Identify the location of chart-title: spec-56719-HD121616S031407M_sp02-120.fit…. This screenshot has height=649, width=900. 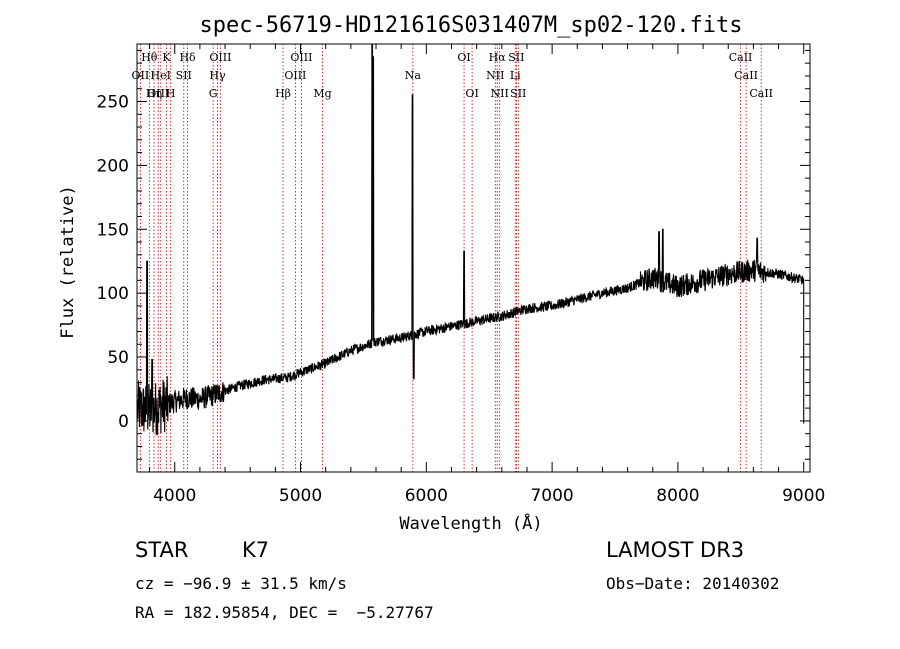
(470, 25).